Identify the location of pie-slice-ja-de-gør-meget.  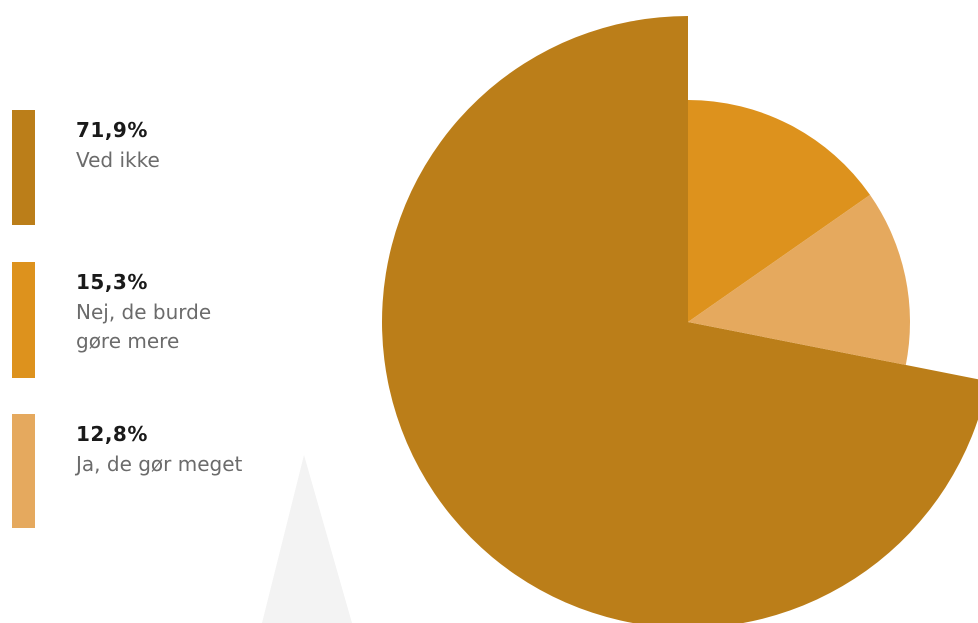
(799, 279).